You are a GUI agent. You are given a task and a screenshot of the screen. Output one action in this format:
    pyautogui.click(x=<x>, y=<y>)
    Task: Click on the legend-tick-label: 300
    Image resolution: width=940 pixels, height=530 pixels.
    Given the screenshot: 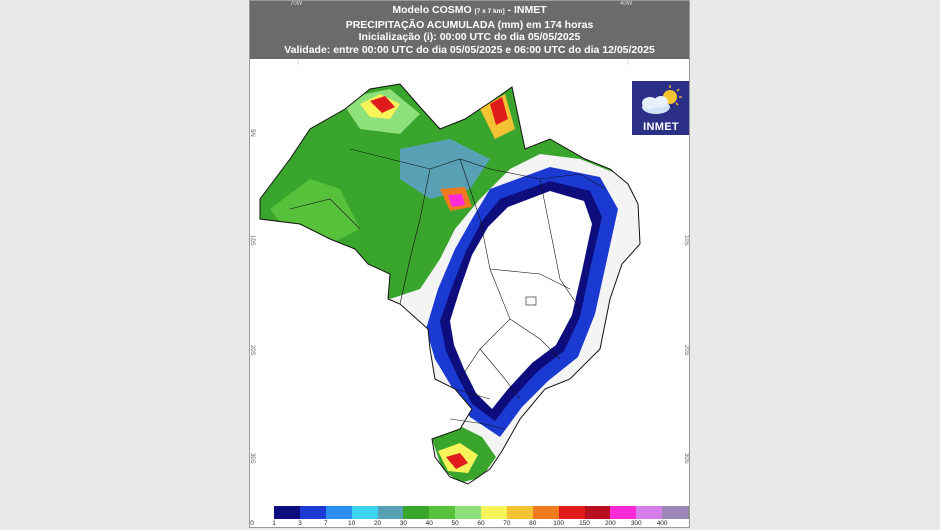 What is the action you would take?
    pyautogui.click(x=636, y=523)
    